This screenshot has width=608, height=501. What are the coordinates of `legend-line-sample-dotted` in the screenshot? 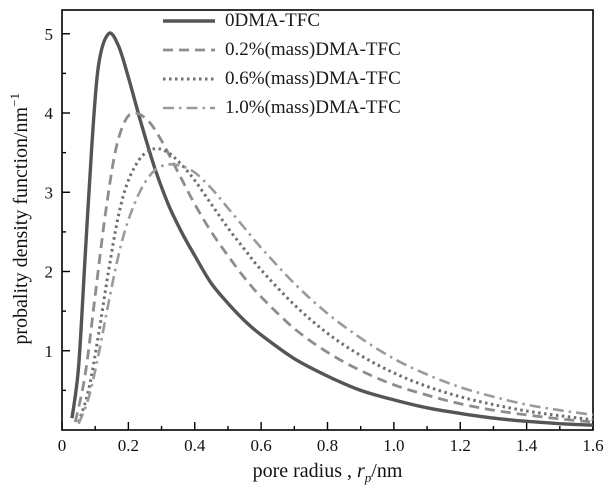 It's located at (189, 78).